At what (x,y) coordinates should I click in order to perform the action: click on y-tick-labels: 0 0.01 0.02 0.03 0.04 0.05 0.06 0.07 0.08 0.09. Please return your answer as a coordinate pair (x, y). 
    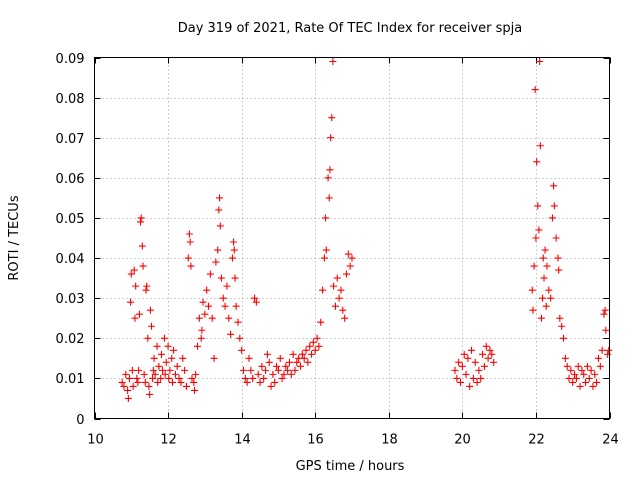
    Looking at the image, I should click on (70, 240).